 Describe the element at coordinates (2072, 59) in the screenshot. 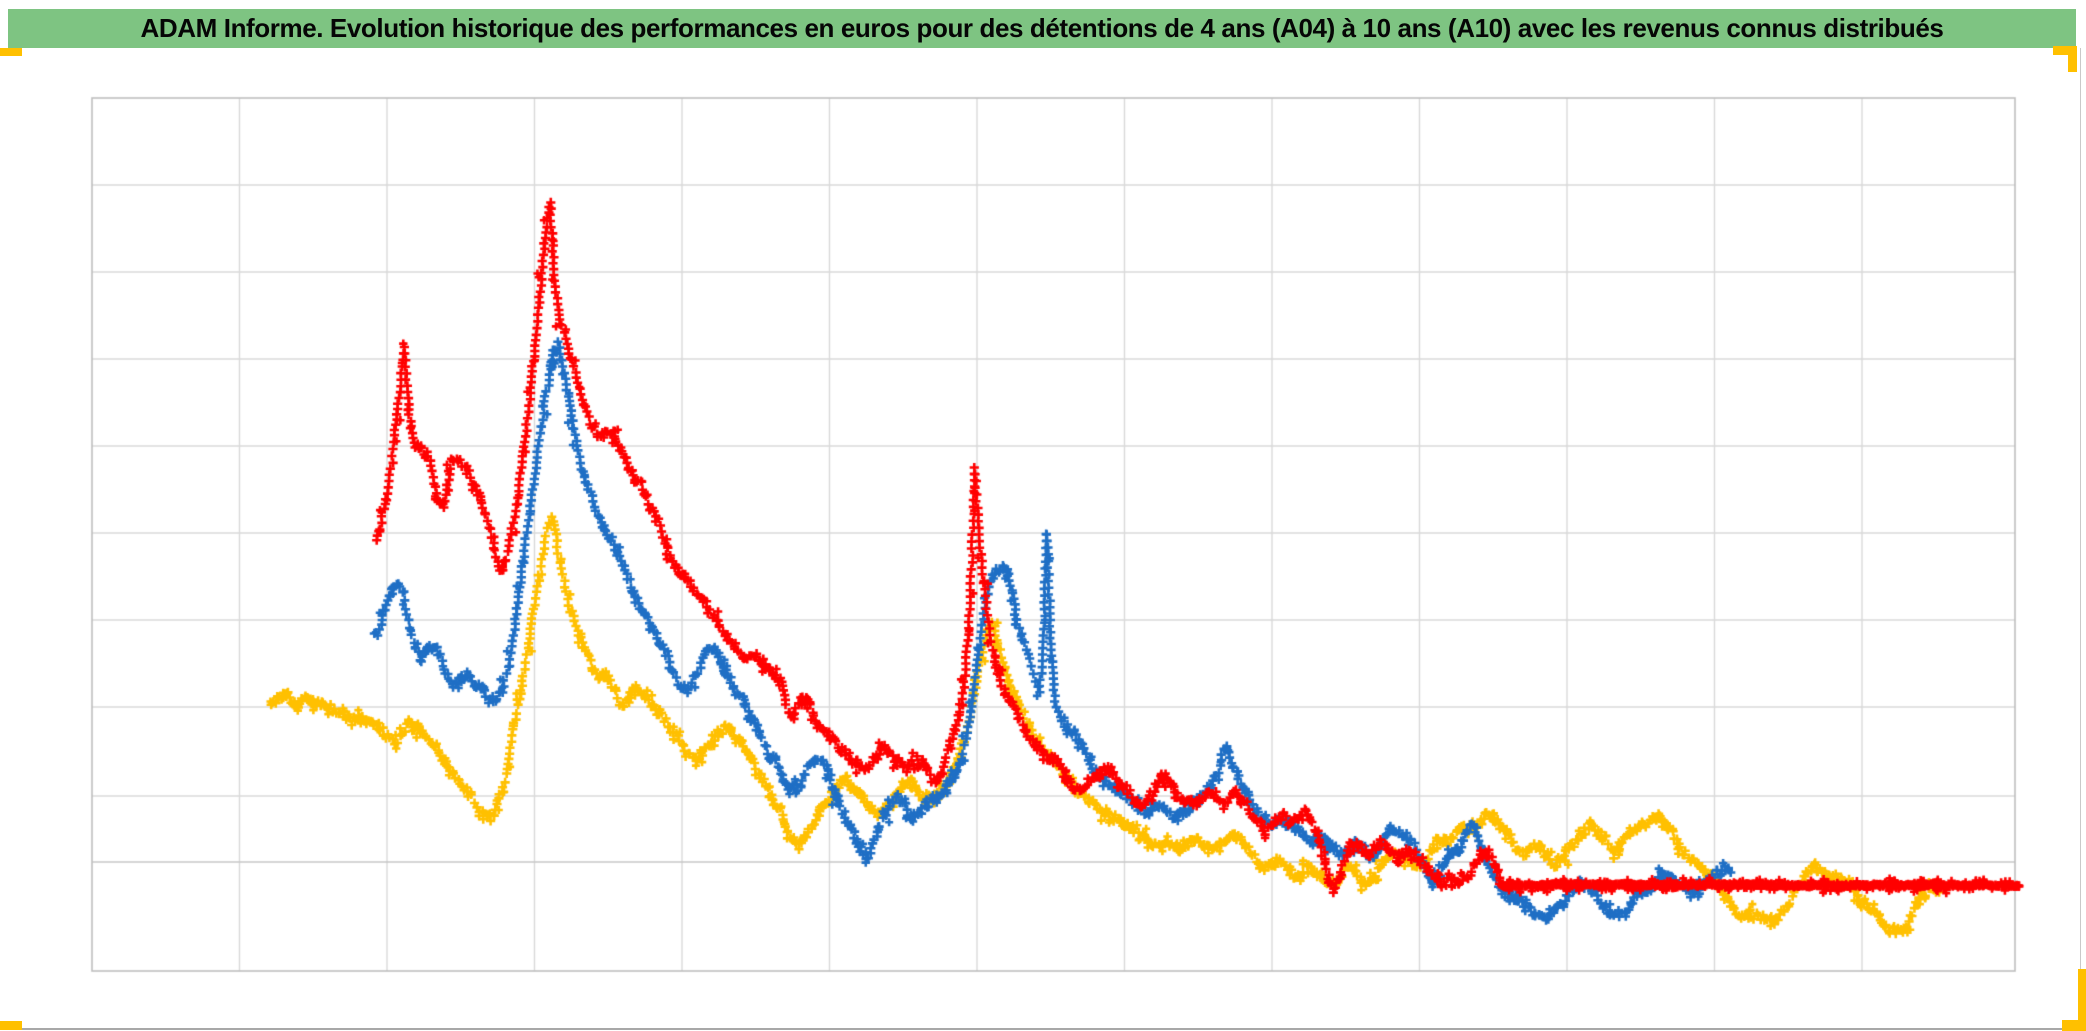

I see `selection-handle-top-right-v` at that location.